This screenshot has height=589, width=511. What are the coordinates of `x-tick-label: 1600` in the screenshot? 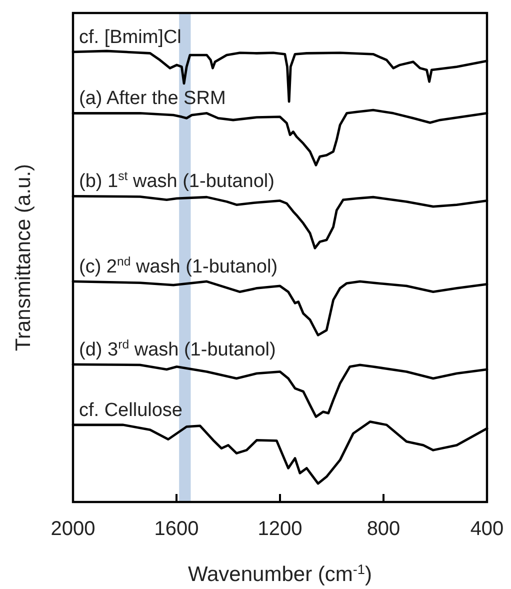 It's located at (176, 529).